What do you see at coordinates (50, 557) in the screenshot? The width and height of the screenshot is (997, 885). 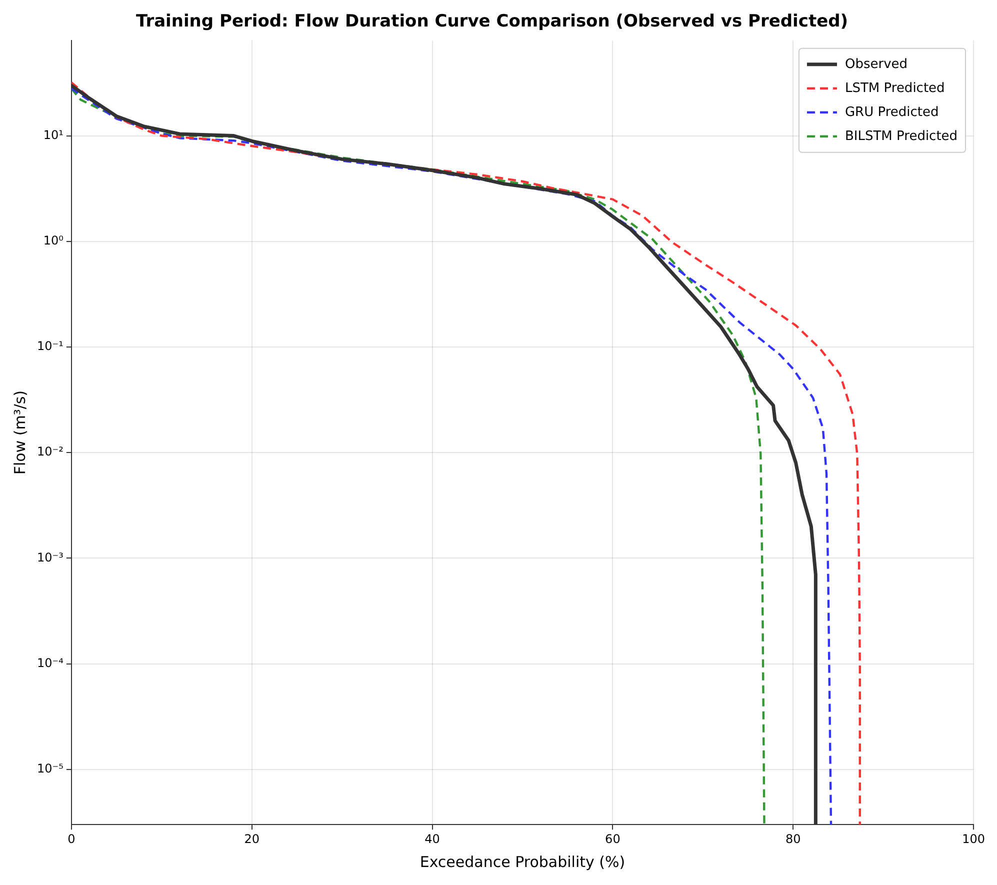 I see `y-tick-label: 10⁻³` at bounding box center [50, 557].